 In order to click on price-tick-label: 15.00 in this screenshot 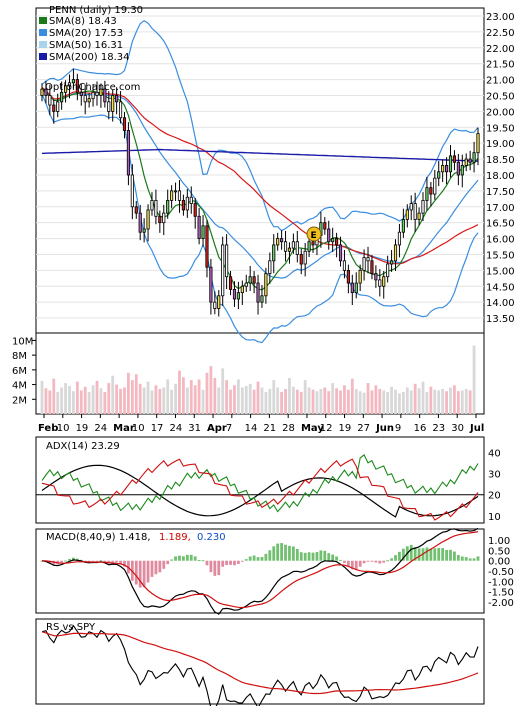, I will do `click(500, 271)`.